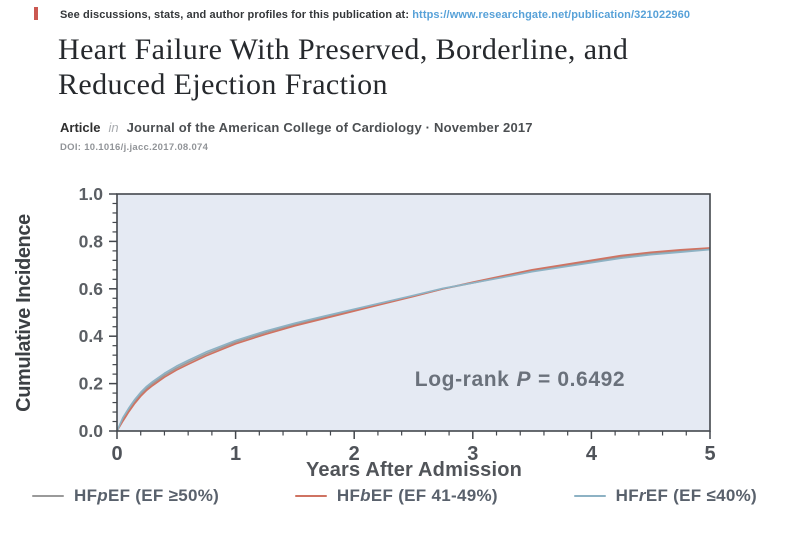  What do you see at coordinates (134, 147) in the screenshot?
I see `doi-text: DOI: 10.1016/j.jacc.2017.08.074` at bounding box center [134, 147].